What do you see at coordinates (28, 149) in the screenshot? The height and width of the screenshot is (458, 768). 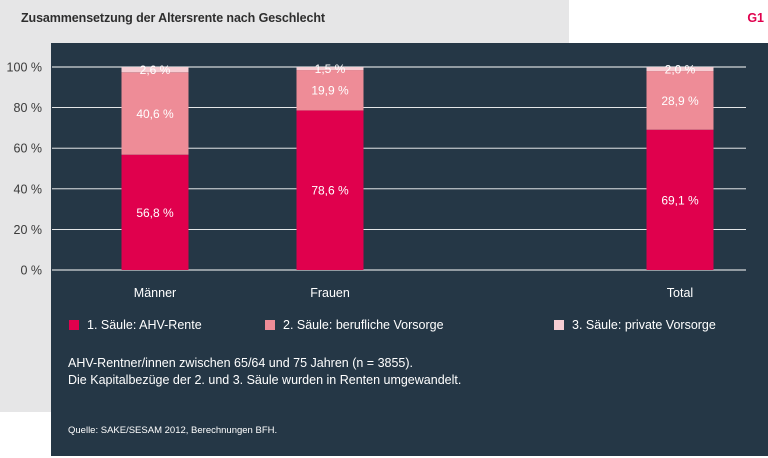 I see `y-tick-label: 60 %` at bounding box center [28, 149].